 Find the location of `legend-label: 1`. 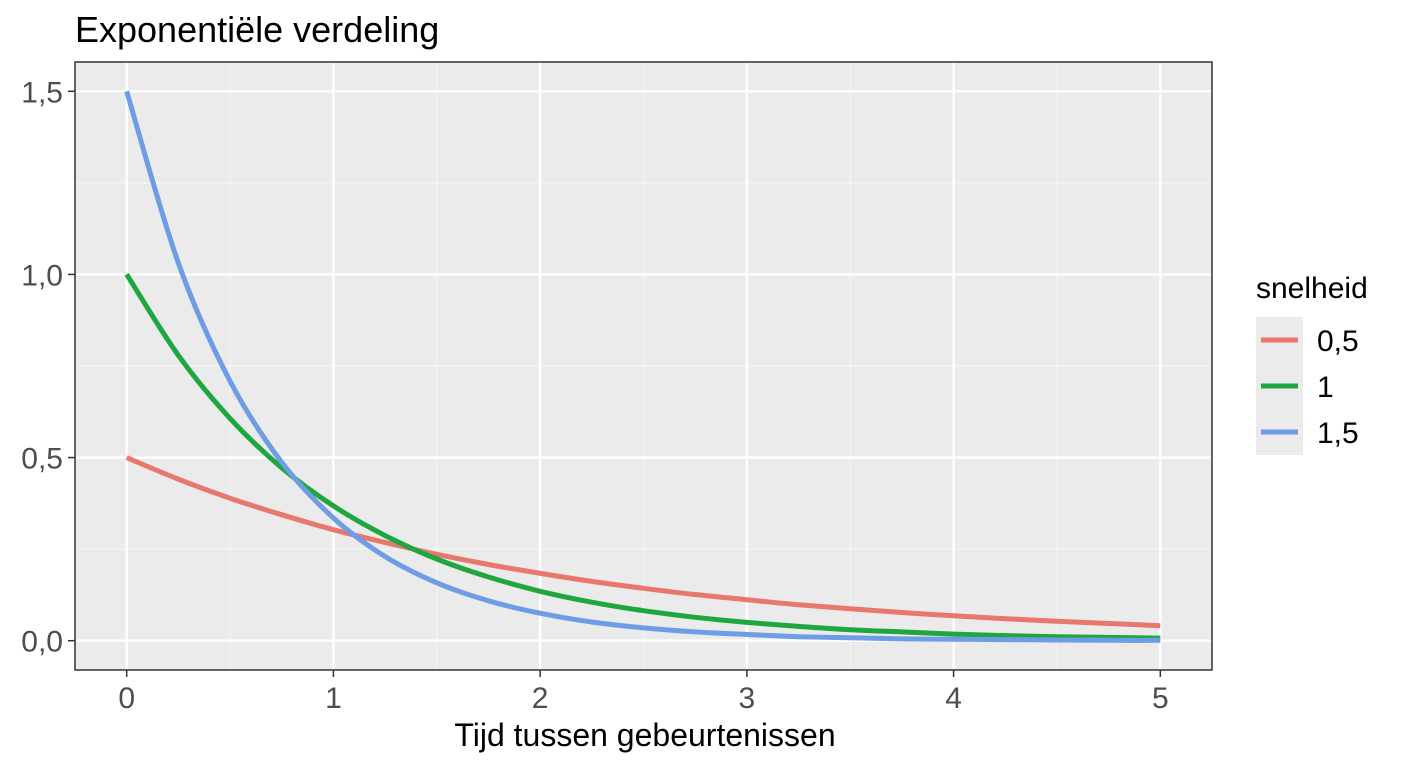

legend-label: 1 is located at coordinates (1325, 387).